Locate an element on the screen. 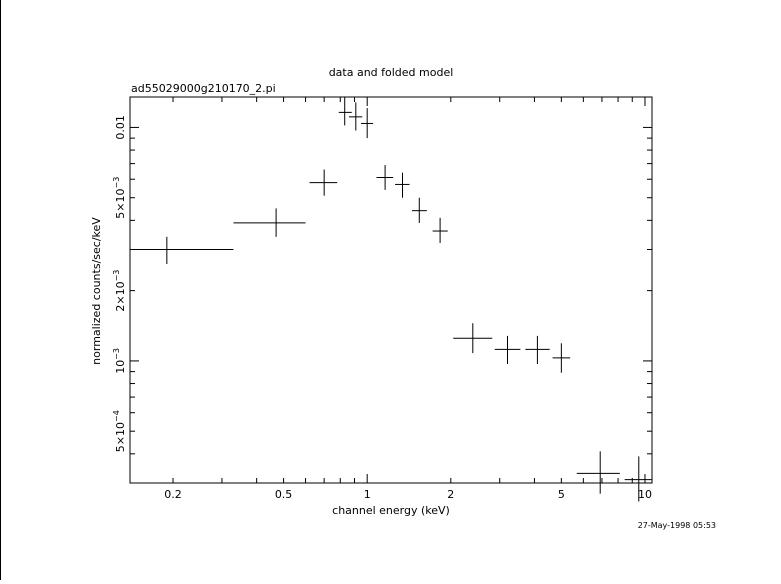 The width and height of the screenshot is (781, 584). window-left-edge is located at coordinates (0, 290).